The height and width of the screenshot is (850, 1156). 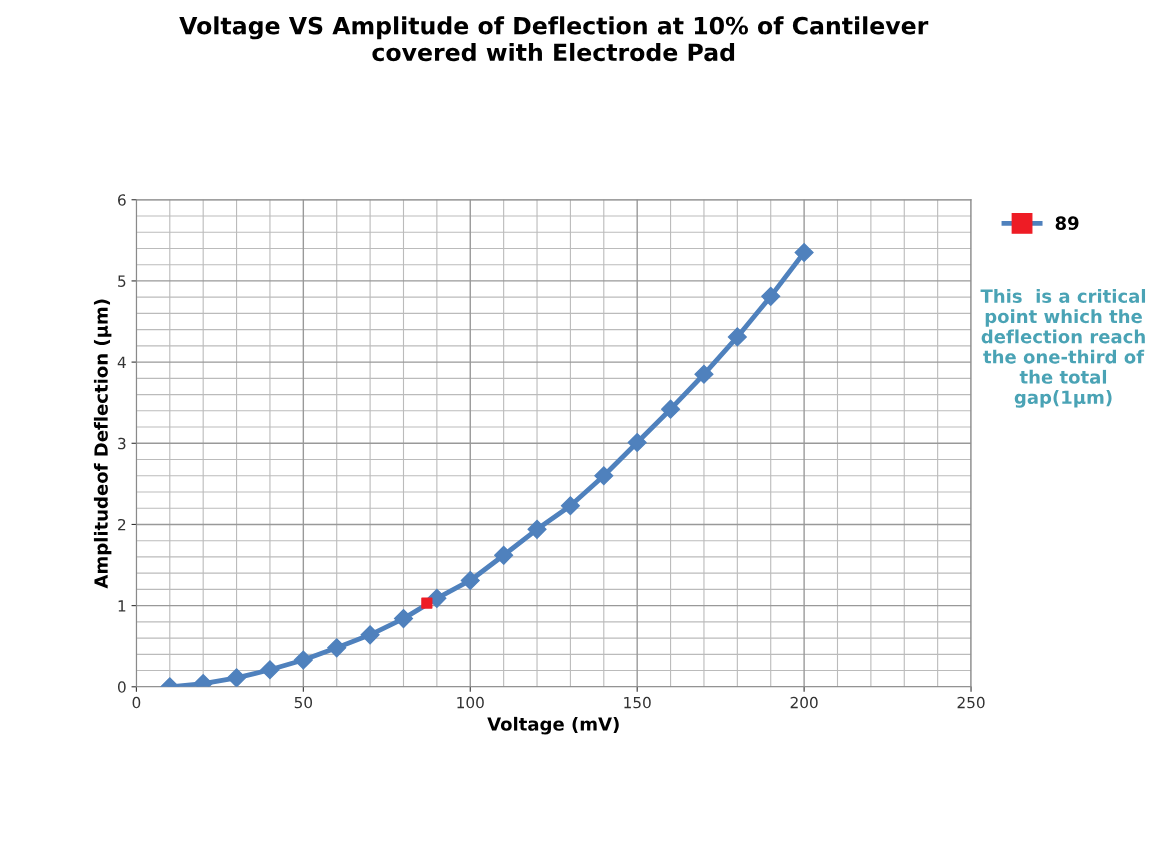 I want to click on y-tick-label: 3, so click(x=122, y=443).